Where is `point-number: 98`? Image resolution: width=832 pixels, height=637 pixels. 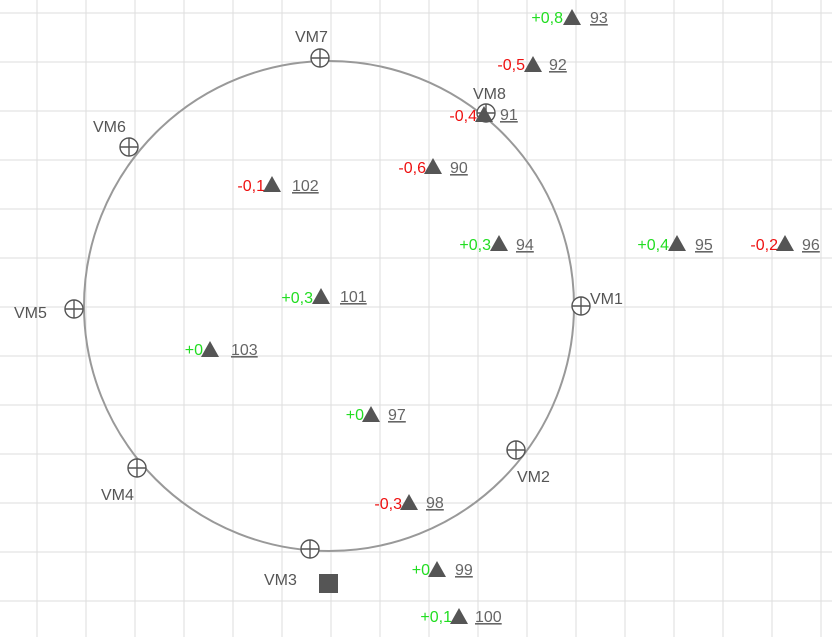
point-number: 98 is located at coordinates (435, 503).